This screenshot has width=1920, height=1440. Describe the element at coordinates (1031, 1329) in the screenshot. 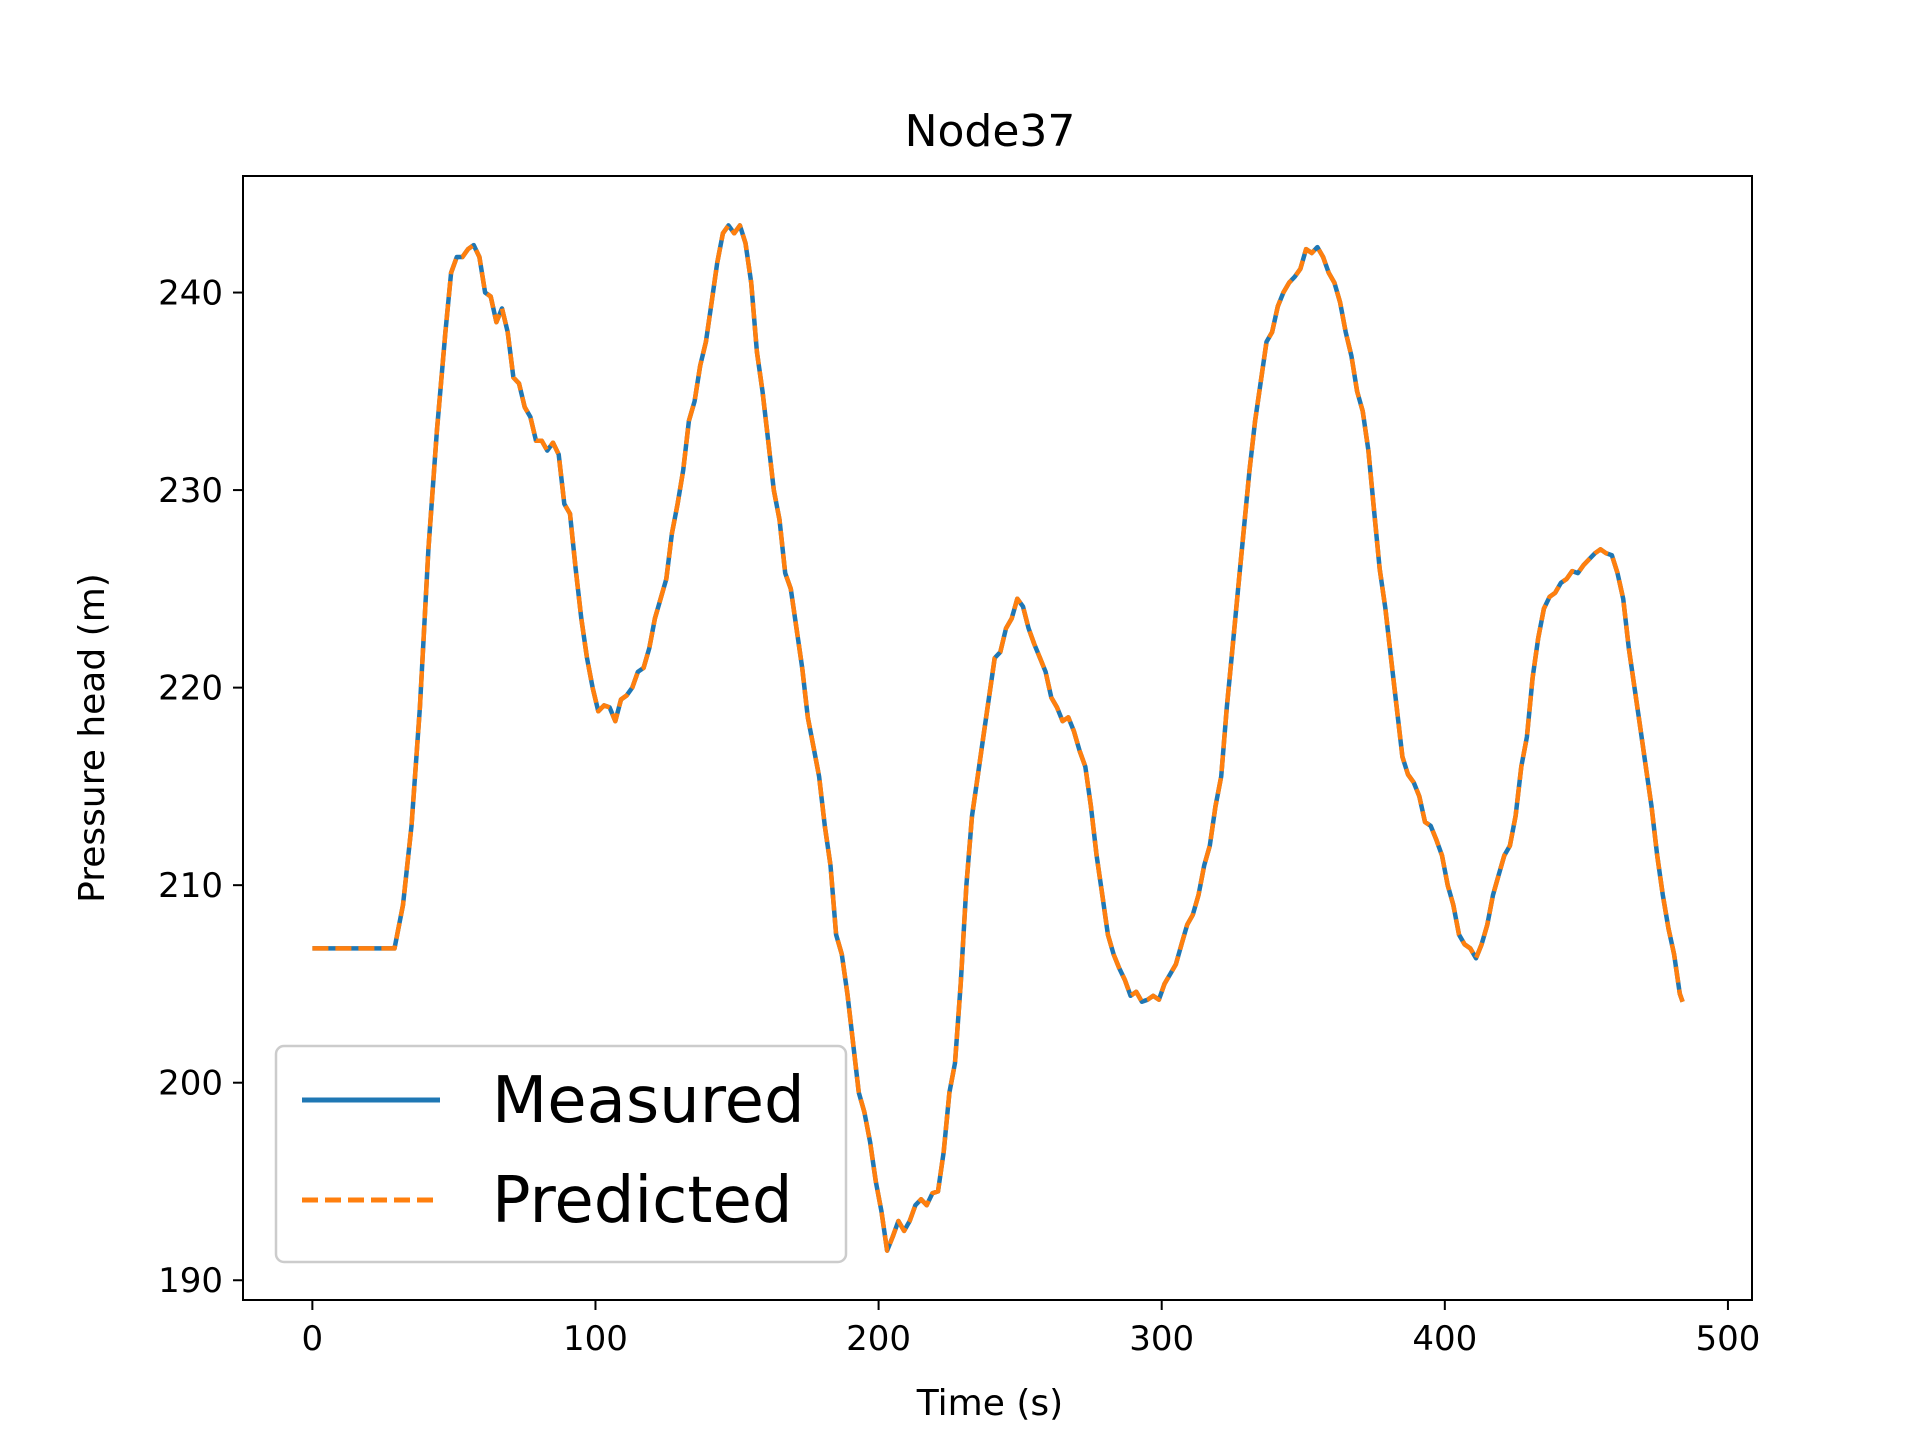

I see `x-axis: 0 100 200 300 400 500` at that location.